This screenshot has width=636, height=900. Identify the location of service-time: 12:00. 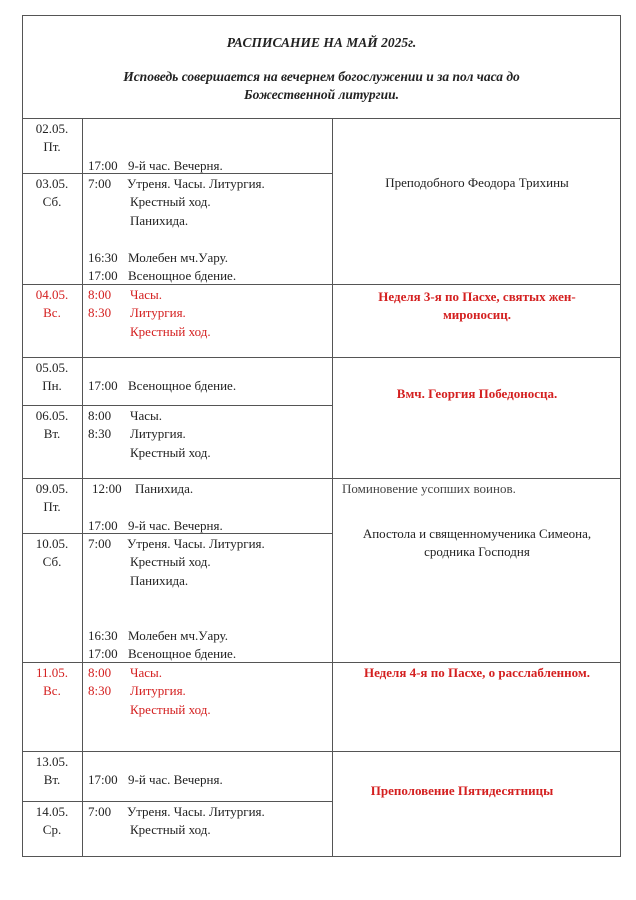
(107, 488).